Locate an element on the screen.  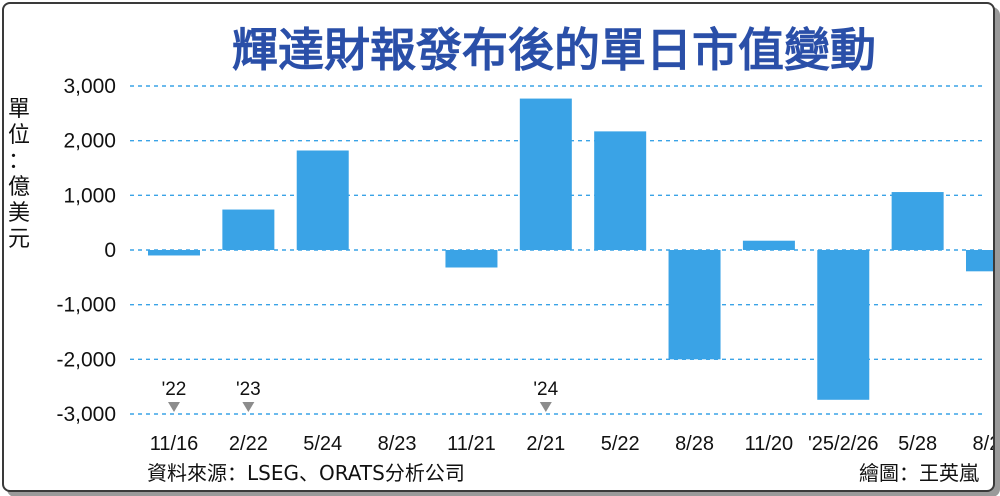
x-tick-label: 8/28 is located at coordinates (694, 444).